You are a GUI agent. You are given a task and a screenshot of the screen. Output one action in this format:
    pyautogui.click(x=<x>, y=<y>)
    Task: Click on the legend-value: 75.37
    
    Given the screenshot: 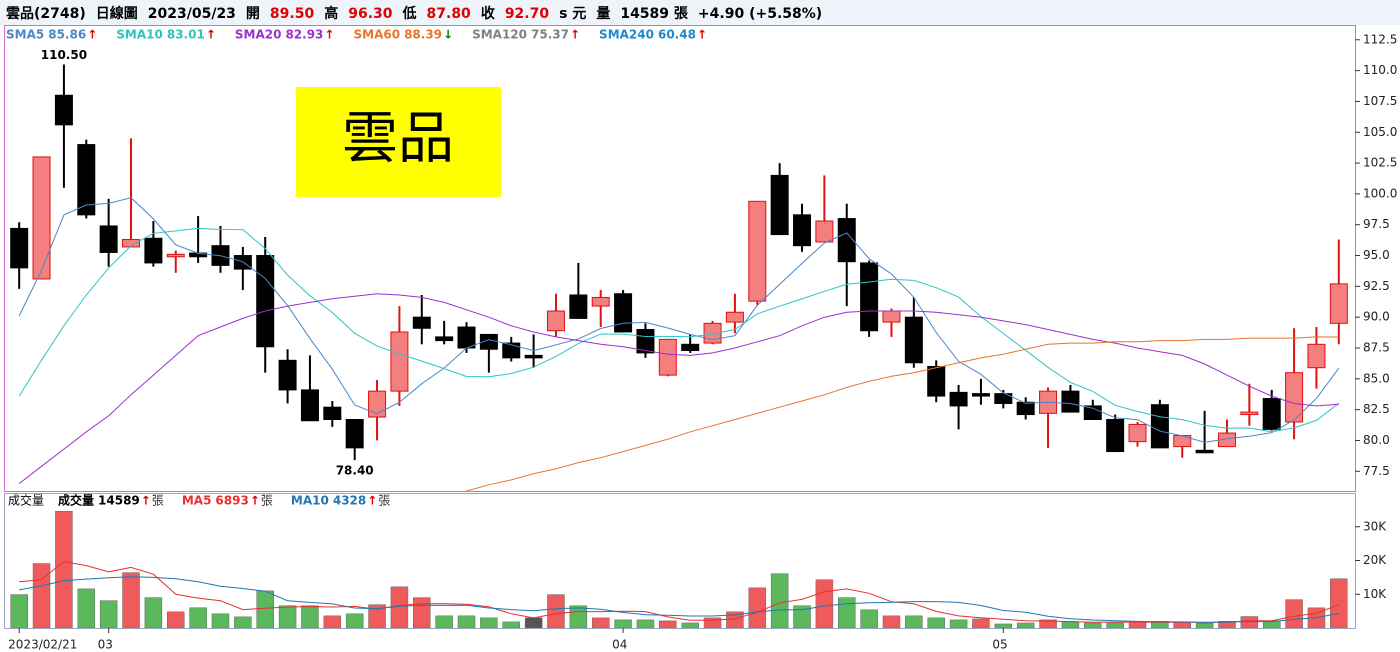 What is the action you would take?
    pyautogui.click(x=550, y=35)
    